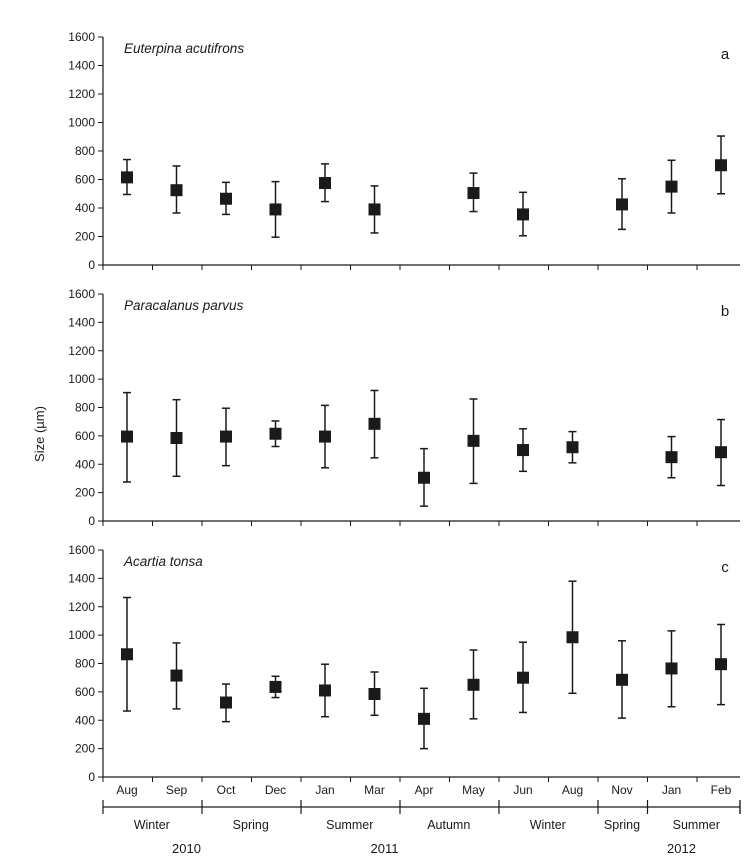 The height and width of the screenshot is (861, 744). What do you see at coordinates (226, 790) in the screenshot?
I see `x-tick-label: Oct` at bounding box center [226, 790].